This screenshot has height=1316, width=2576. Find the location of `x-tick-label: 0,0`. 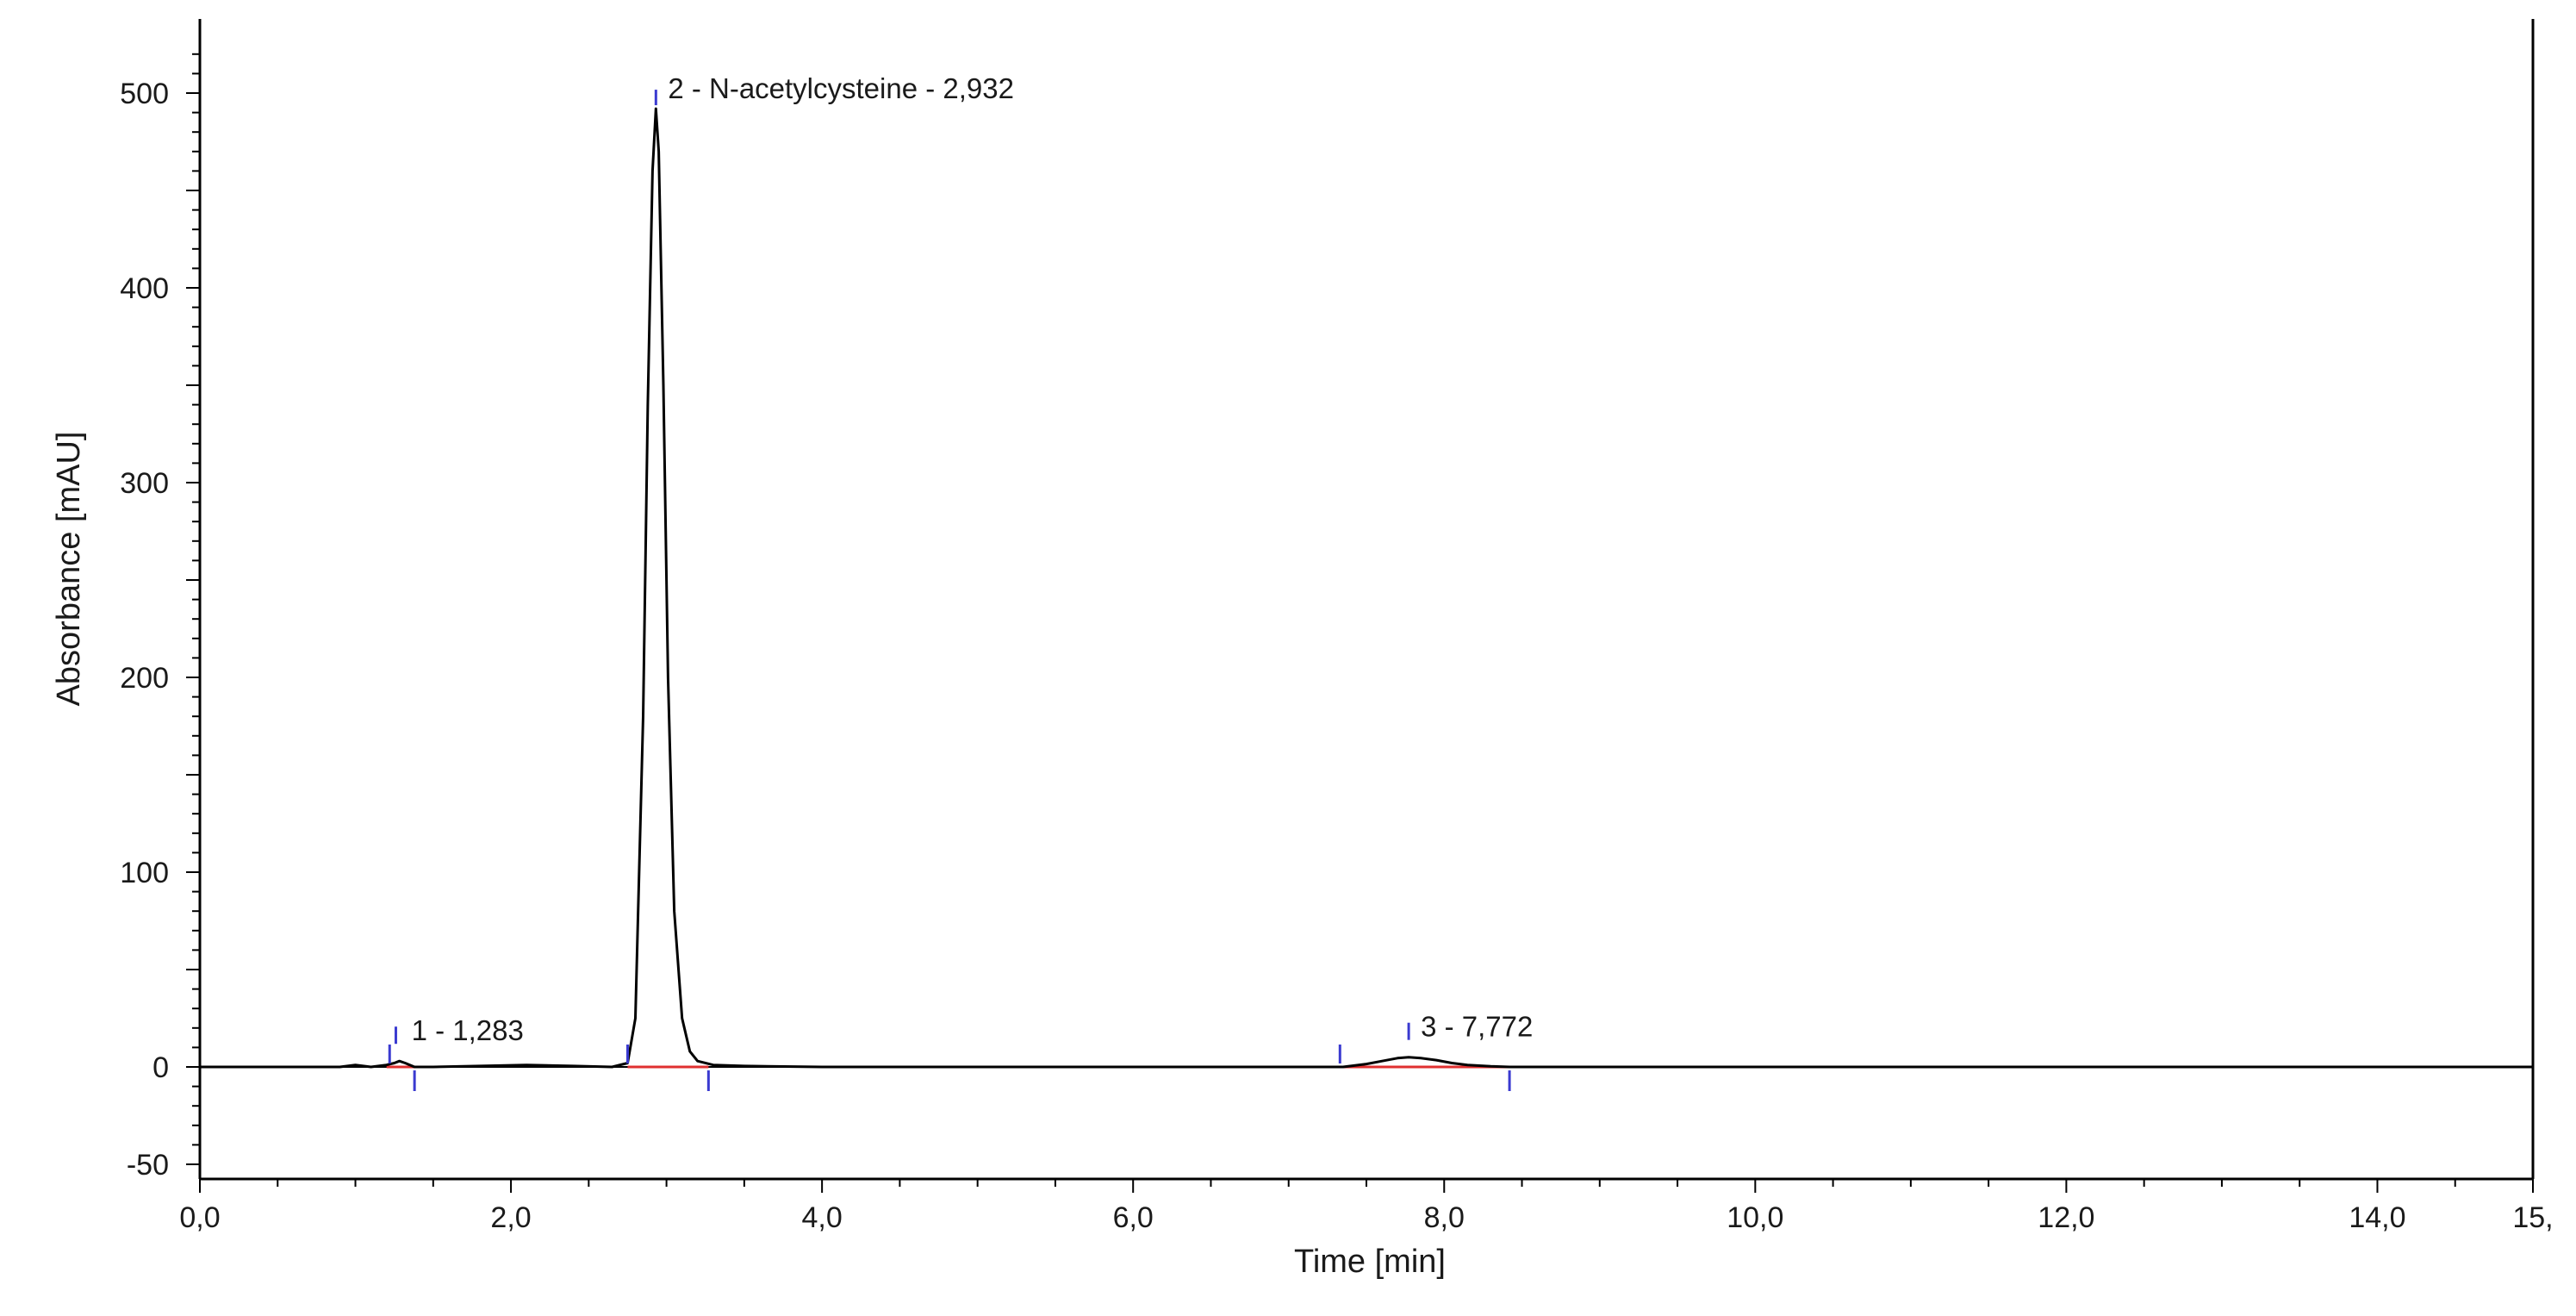

x-tick-label: 0,0 is located at coordinates (200, 1217).